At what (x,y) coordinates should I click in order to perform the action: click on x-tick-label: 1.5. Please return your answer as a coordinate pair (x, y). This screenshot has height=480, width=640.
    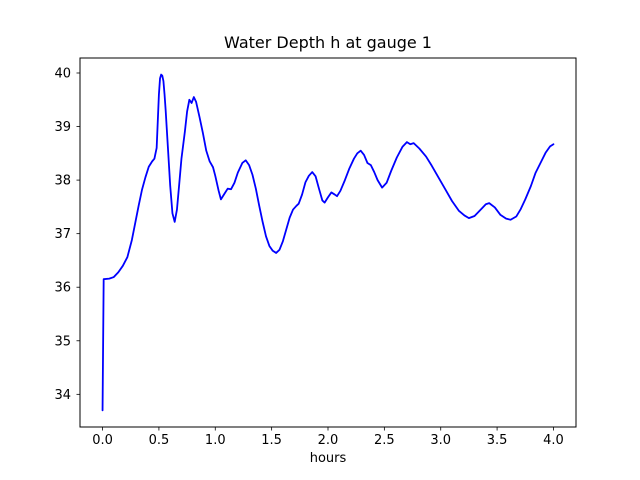
    Looking at the image, I should click on (271, 440).